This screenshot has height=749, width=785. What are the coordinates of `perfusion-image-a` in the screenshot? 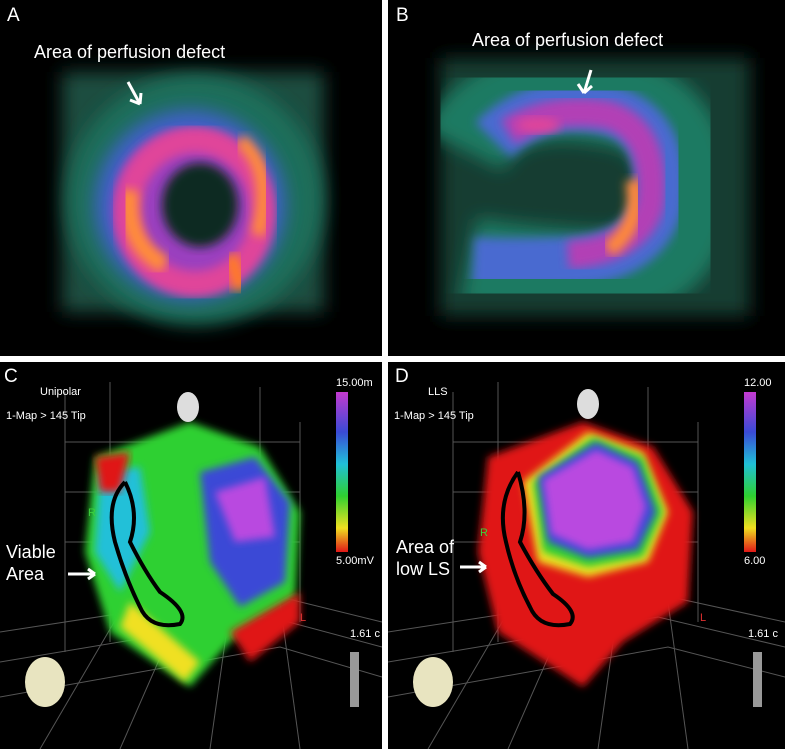 It's located at (193, 198).